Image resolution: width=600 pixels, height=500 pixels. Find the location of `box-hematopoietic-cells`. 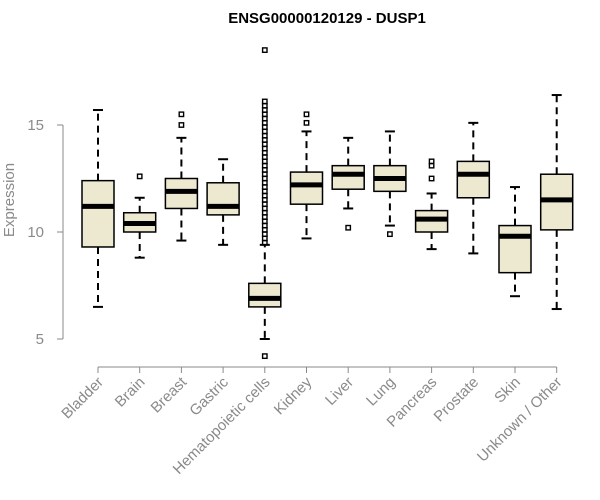

box-hematopoietic-cells is located at coordinates (265, 203).